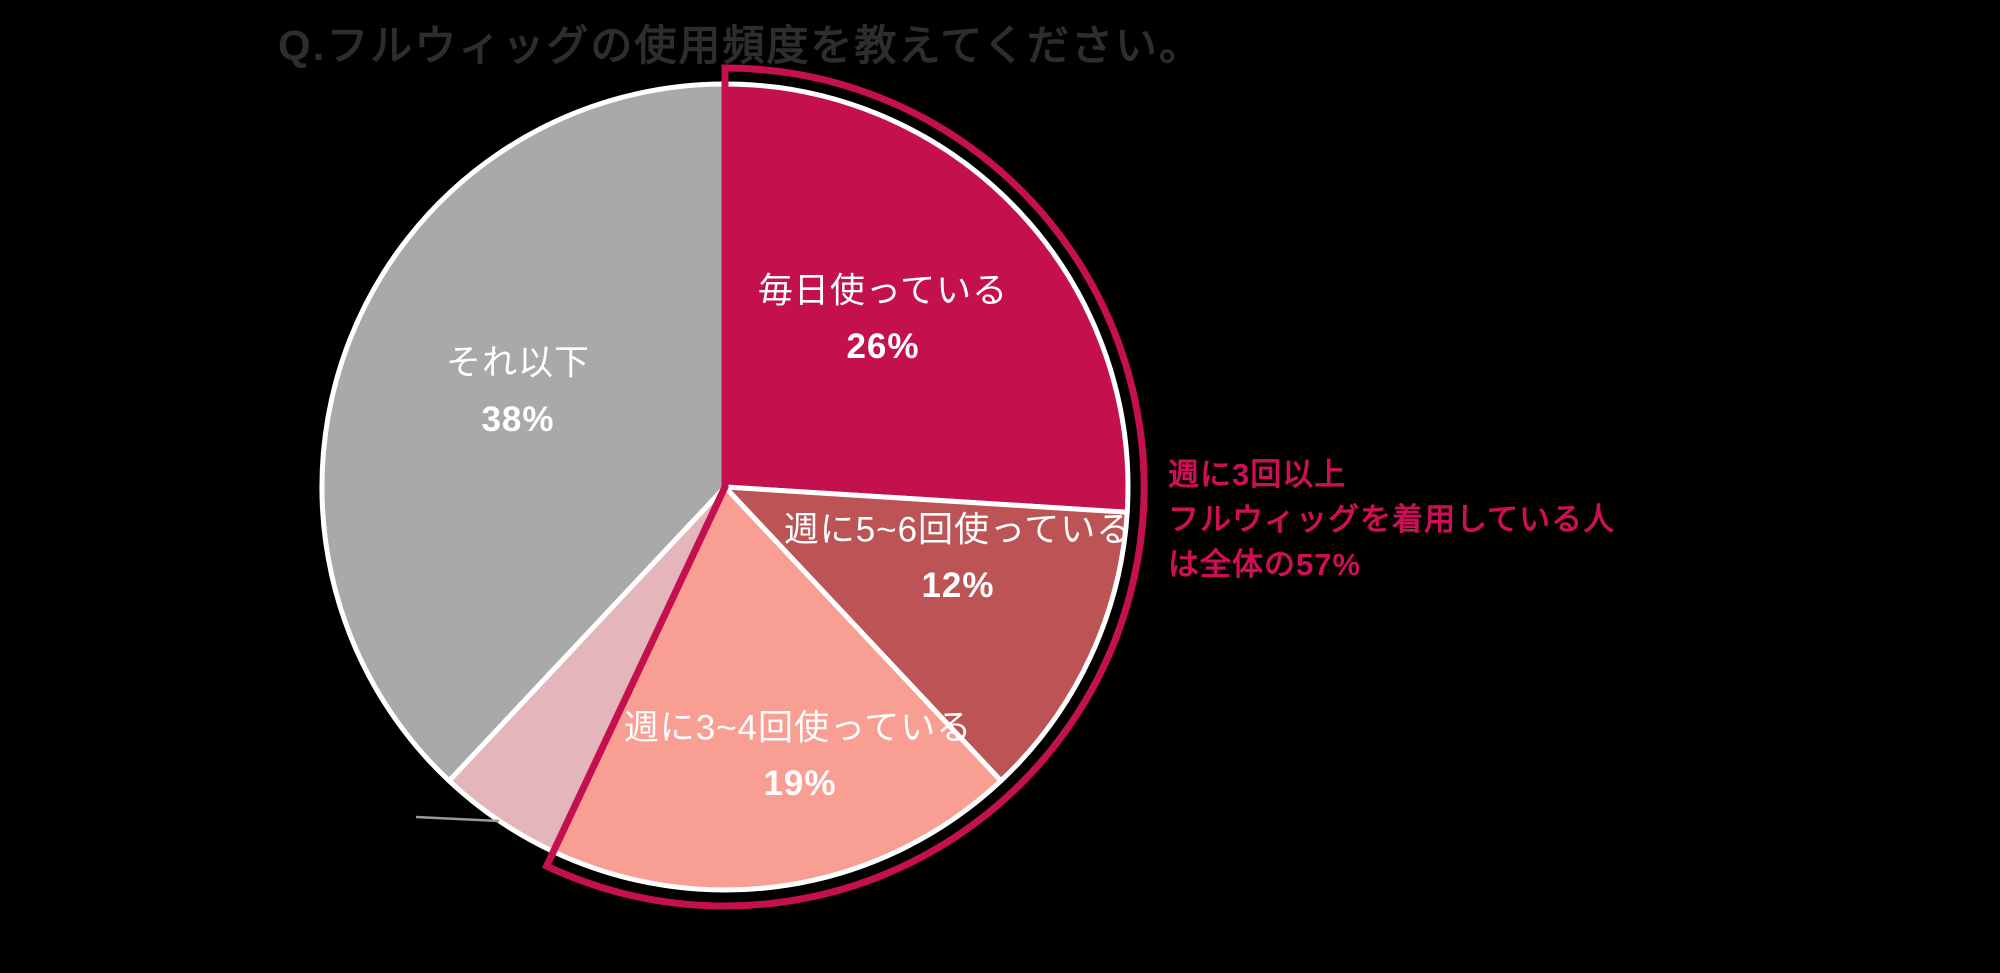 This screenshot has width=2000, height=973. I want to click on annotation-line-1: 週に3回以上, so click(1257, 474).